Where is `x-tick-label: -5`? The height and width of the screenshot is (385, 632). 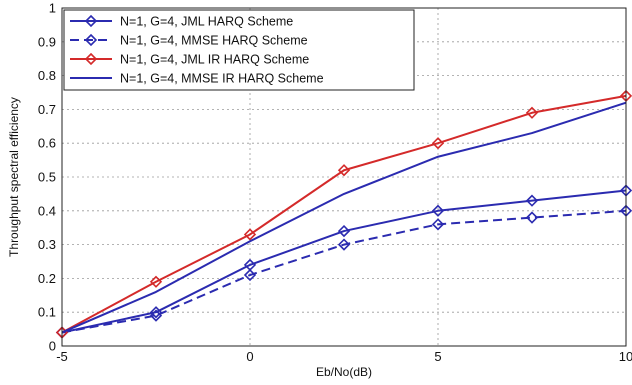 x-tick-label: -5 is located at coordinates (62, 356).